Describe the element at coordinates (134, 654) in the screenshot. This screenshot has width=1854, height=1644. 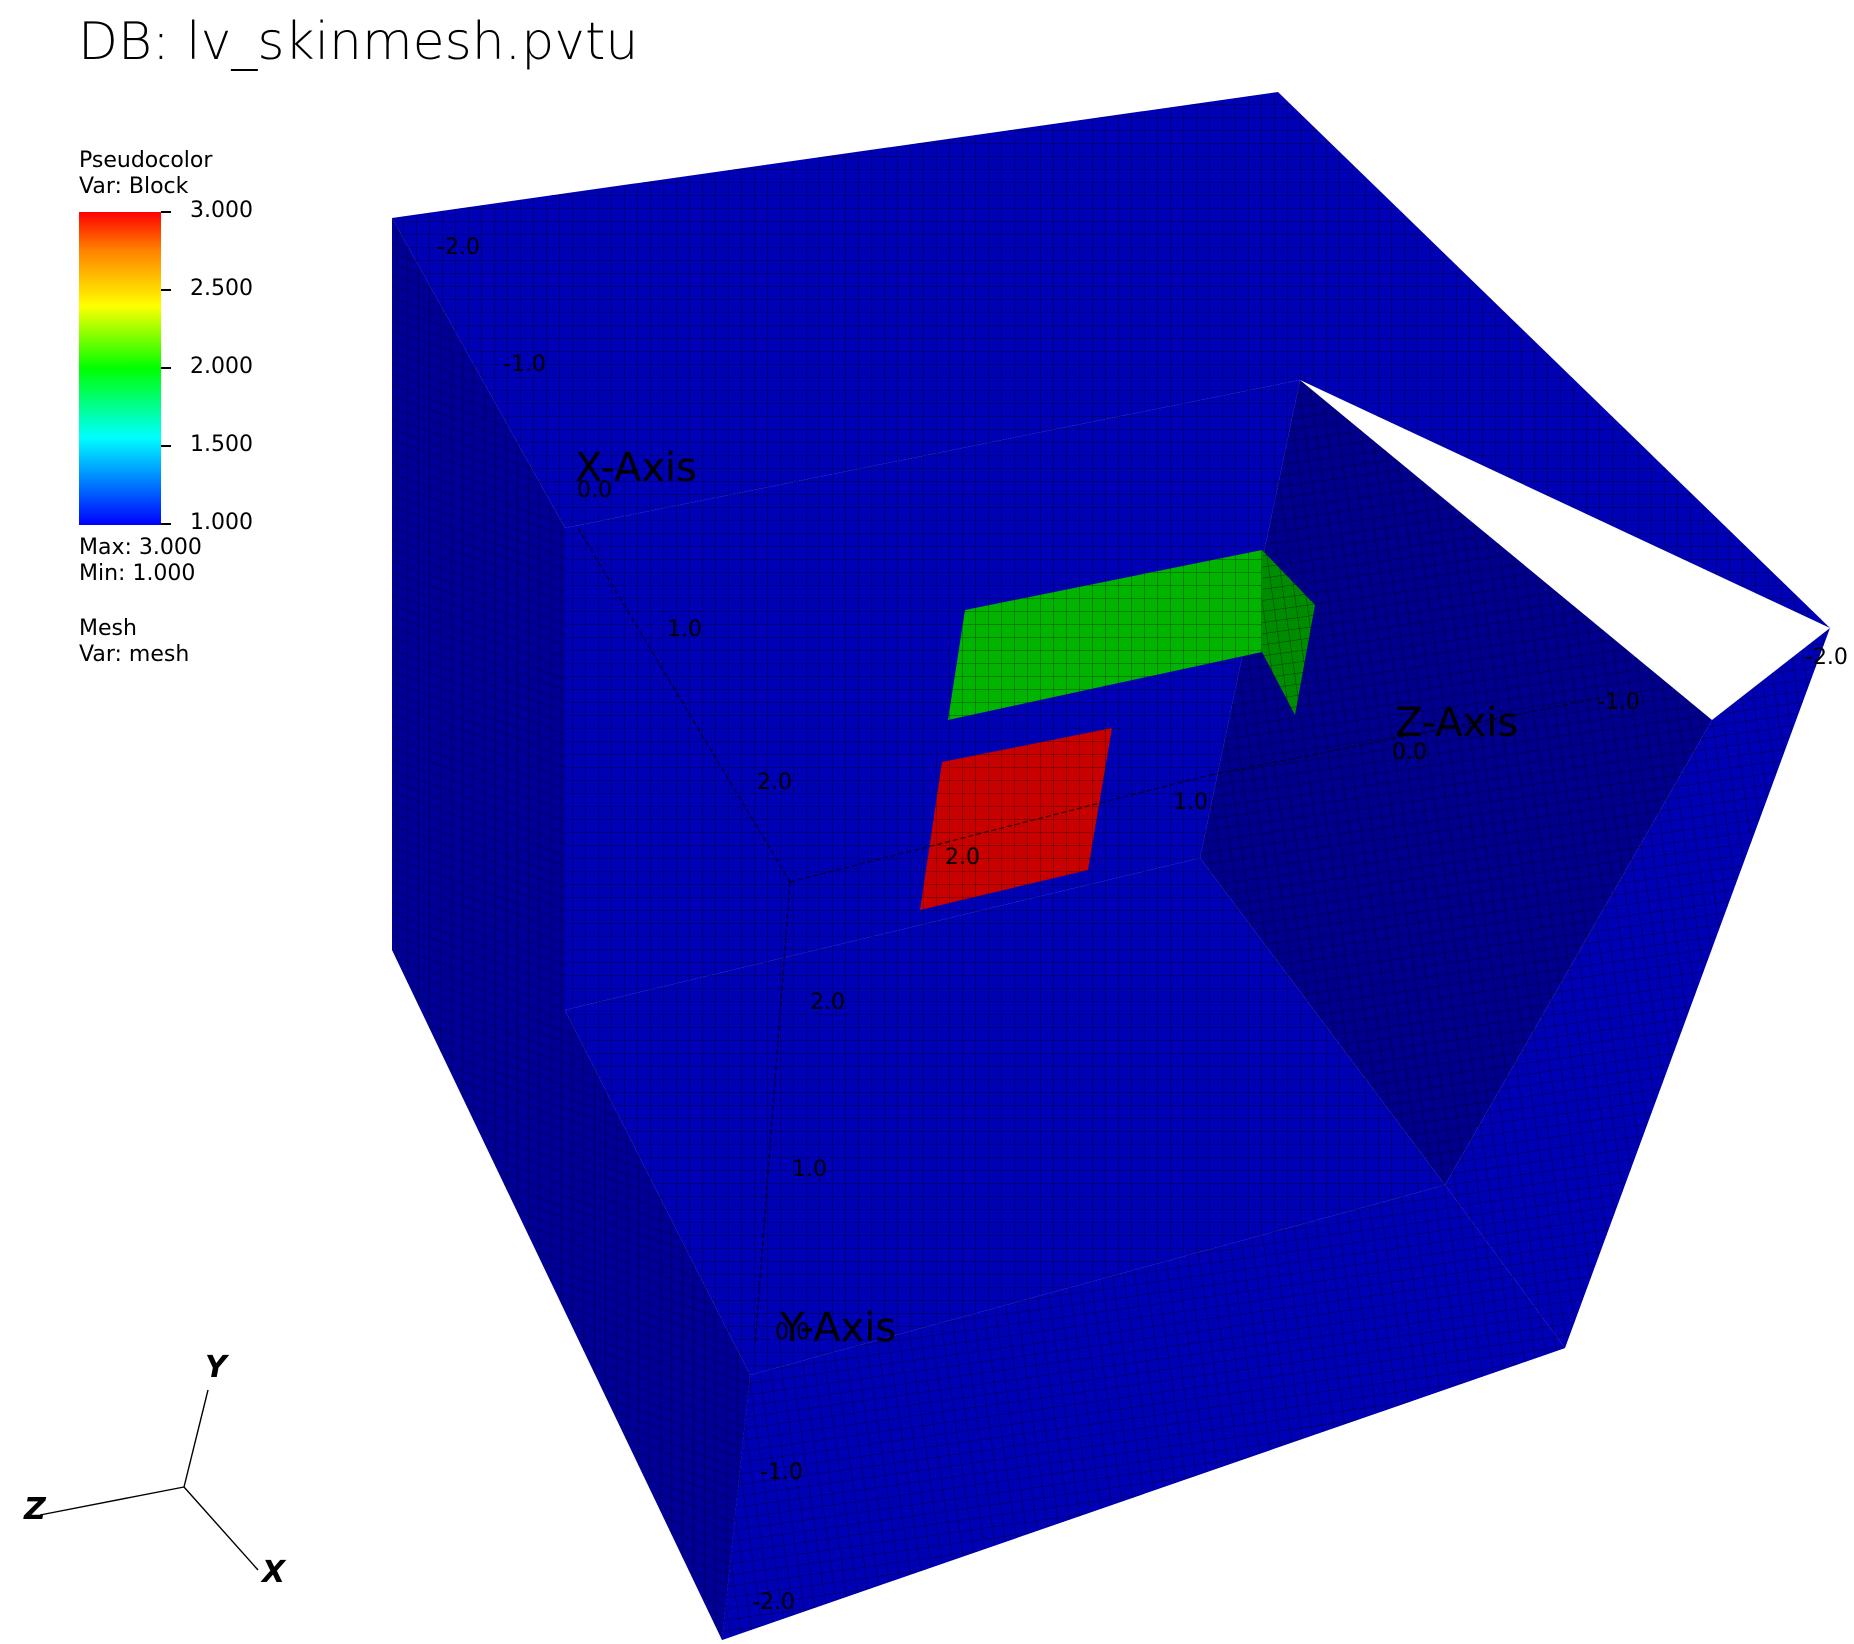
I see `legend-plot2-var: Var: mesh` at that location.